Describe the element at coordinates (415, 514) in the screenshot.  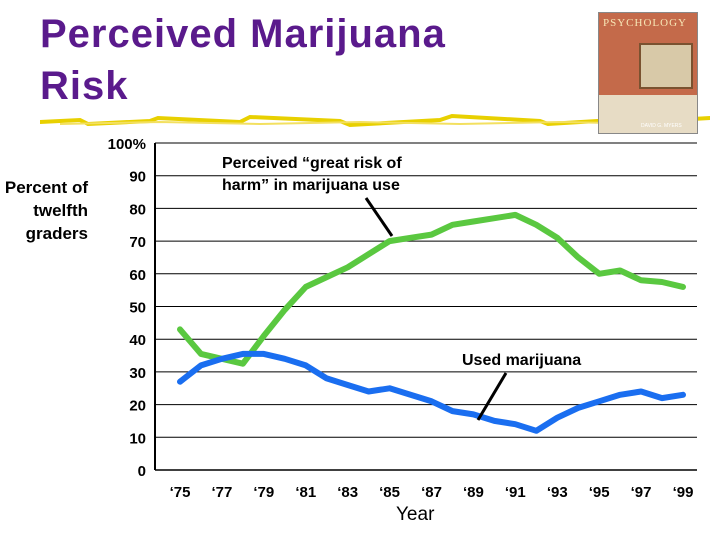
I see `x-axis-label: Year` at that location.